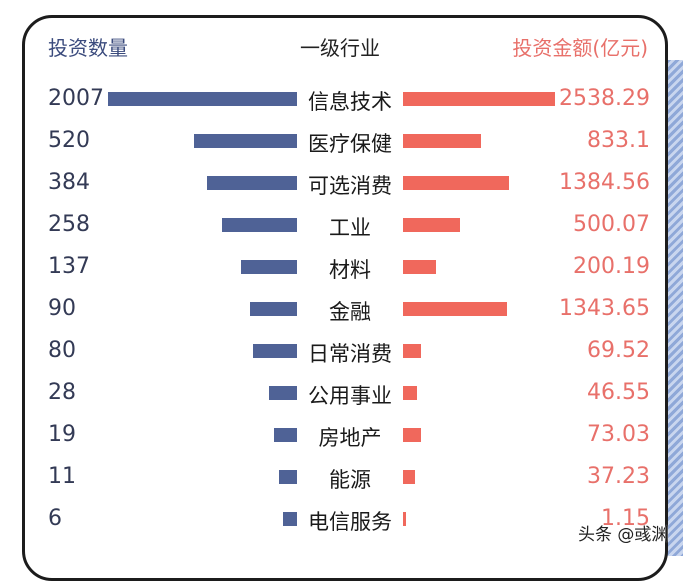 The width and height of the screenshot is (686, 581). I want to click on amount-label: 2538.29, so click(604, 98).